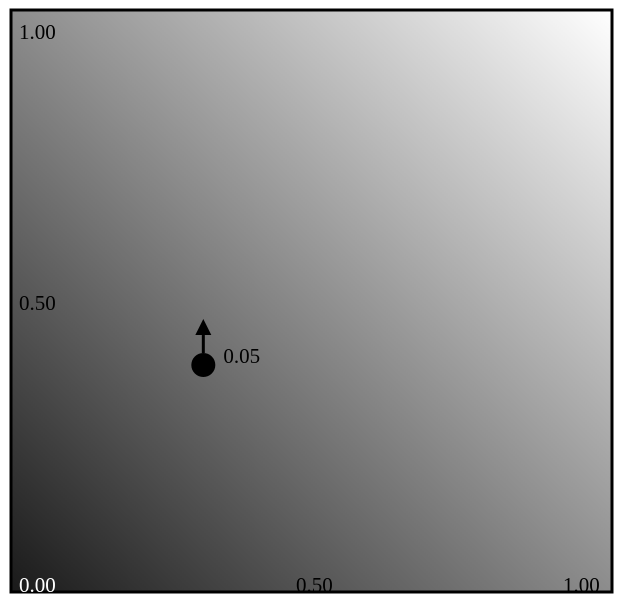 The width and height of the screenshot is (624, 602). Describe the element at coordinates (314, 585) in the screenshot. I see `x-tick-label-mid: 0.50` at that location.